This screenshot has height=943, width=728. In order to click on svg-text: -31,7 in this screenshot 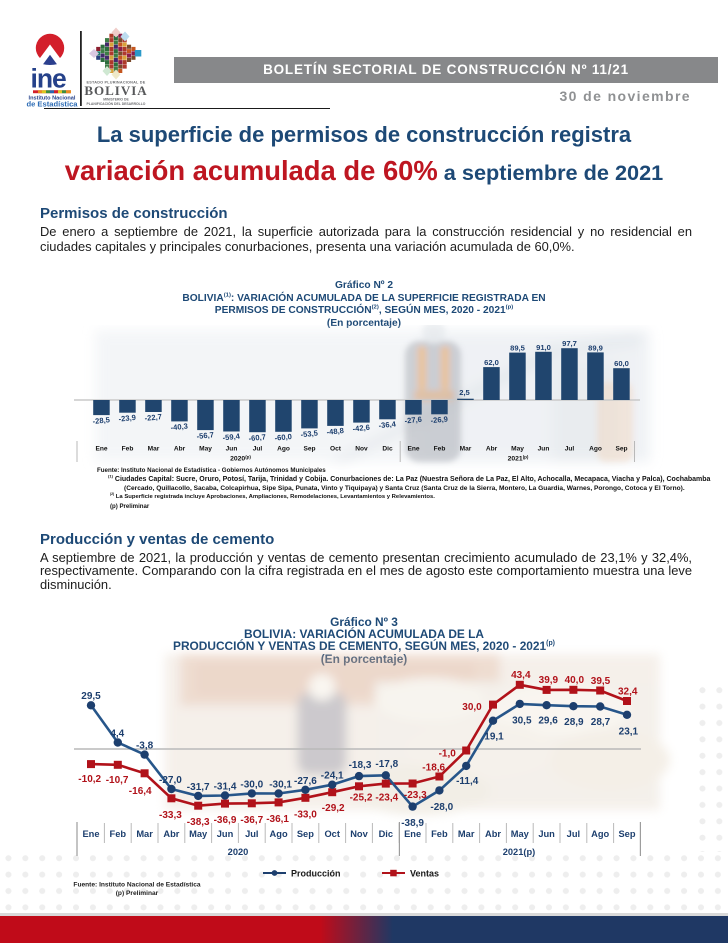, I will do `click(198, 787)`.